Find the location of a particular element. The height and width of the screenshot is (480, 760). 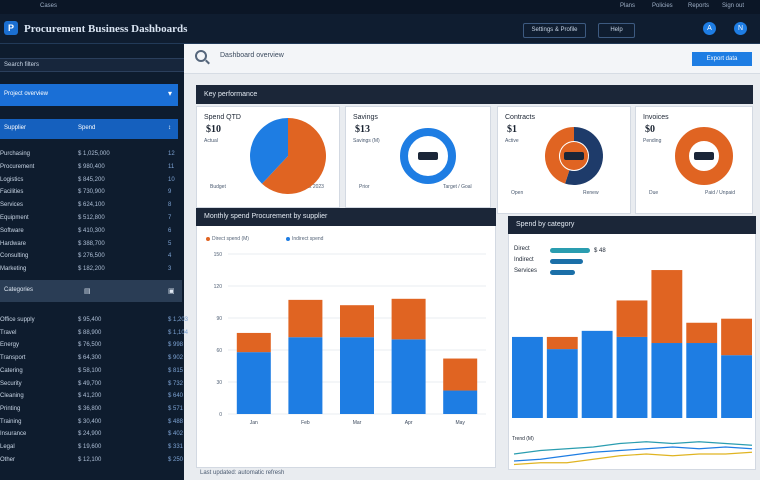

row-name: Legal is located at coordinates (7, 447).